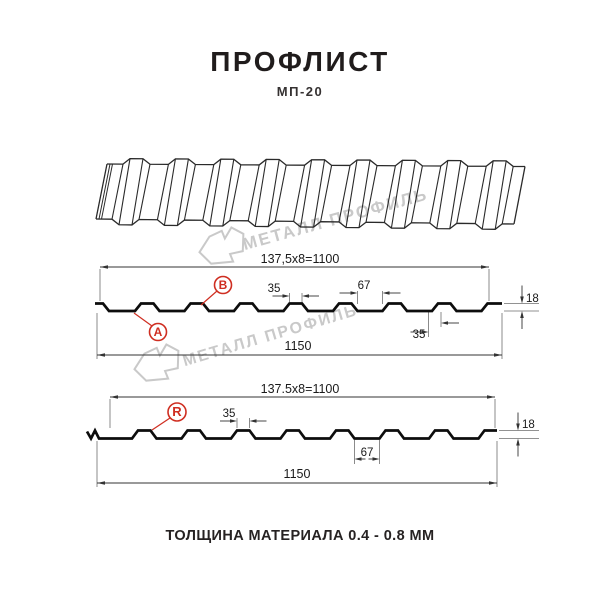  I want to click on dim-bottom-crest: 35, so click(419, 335).